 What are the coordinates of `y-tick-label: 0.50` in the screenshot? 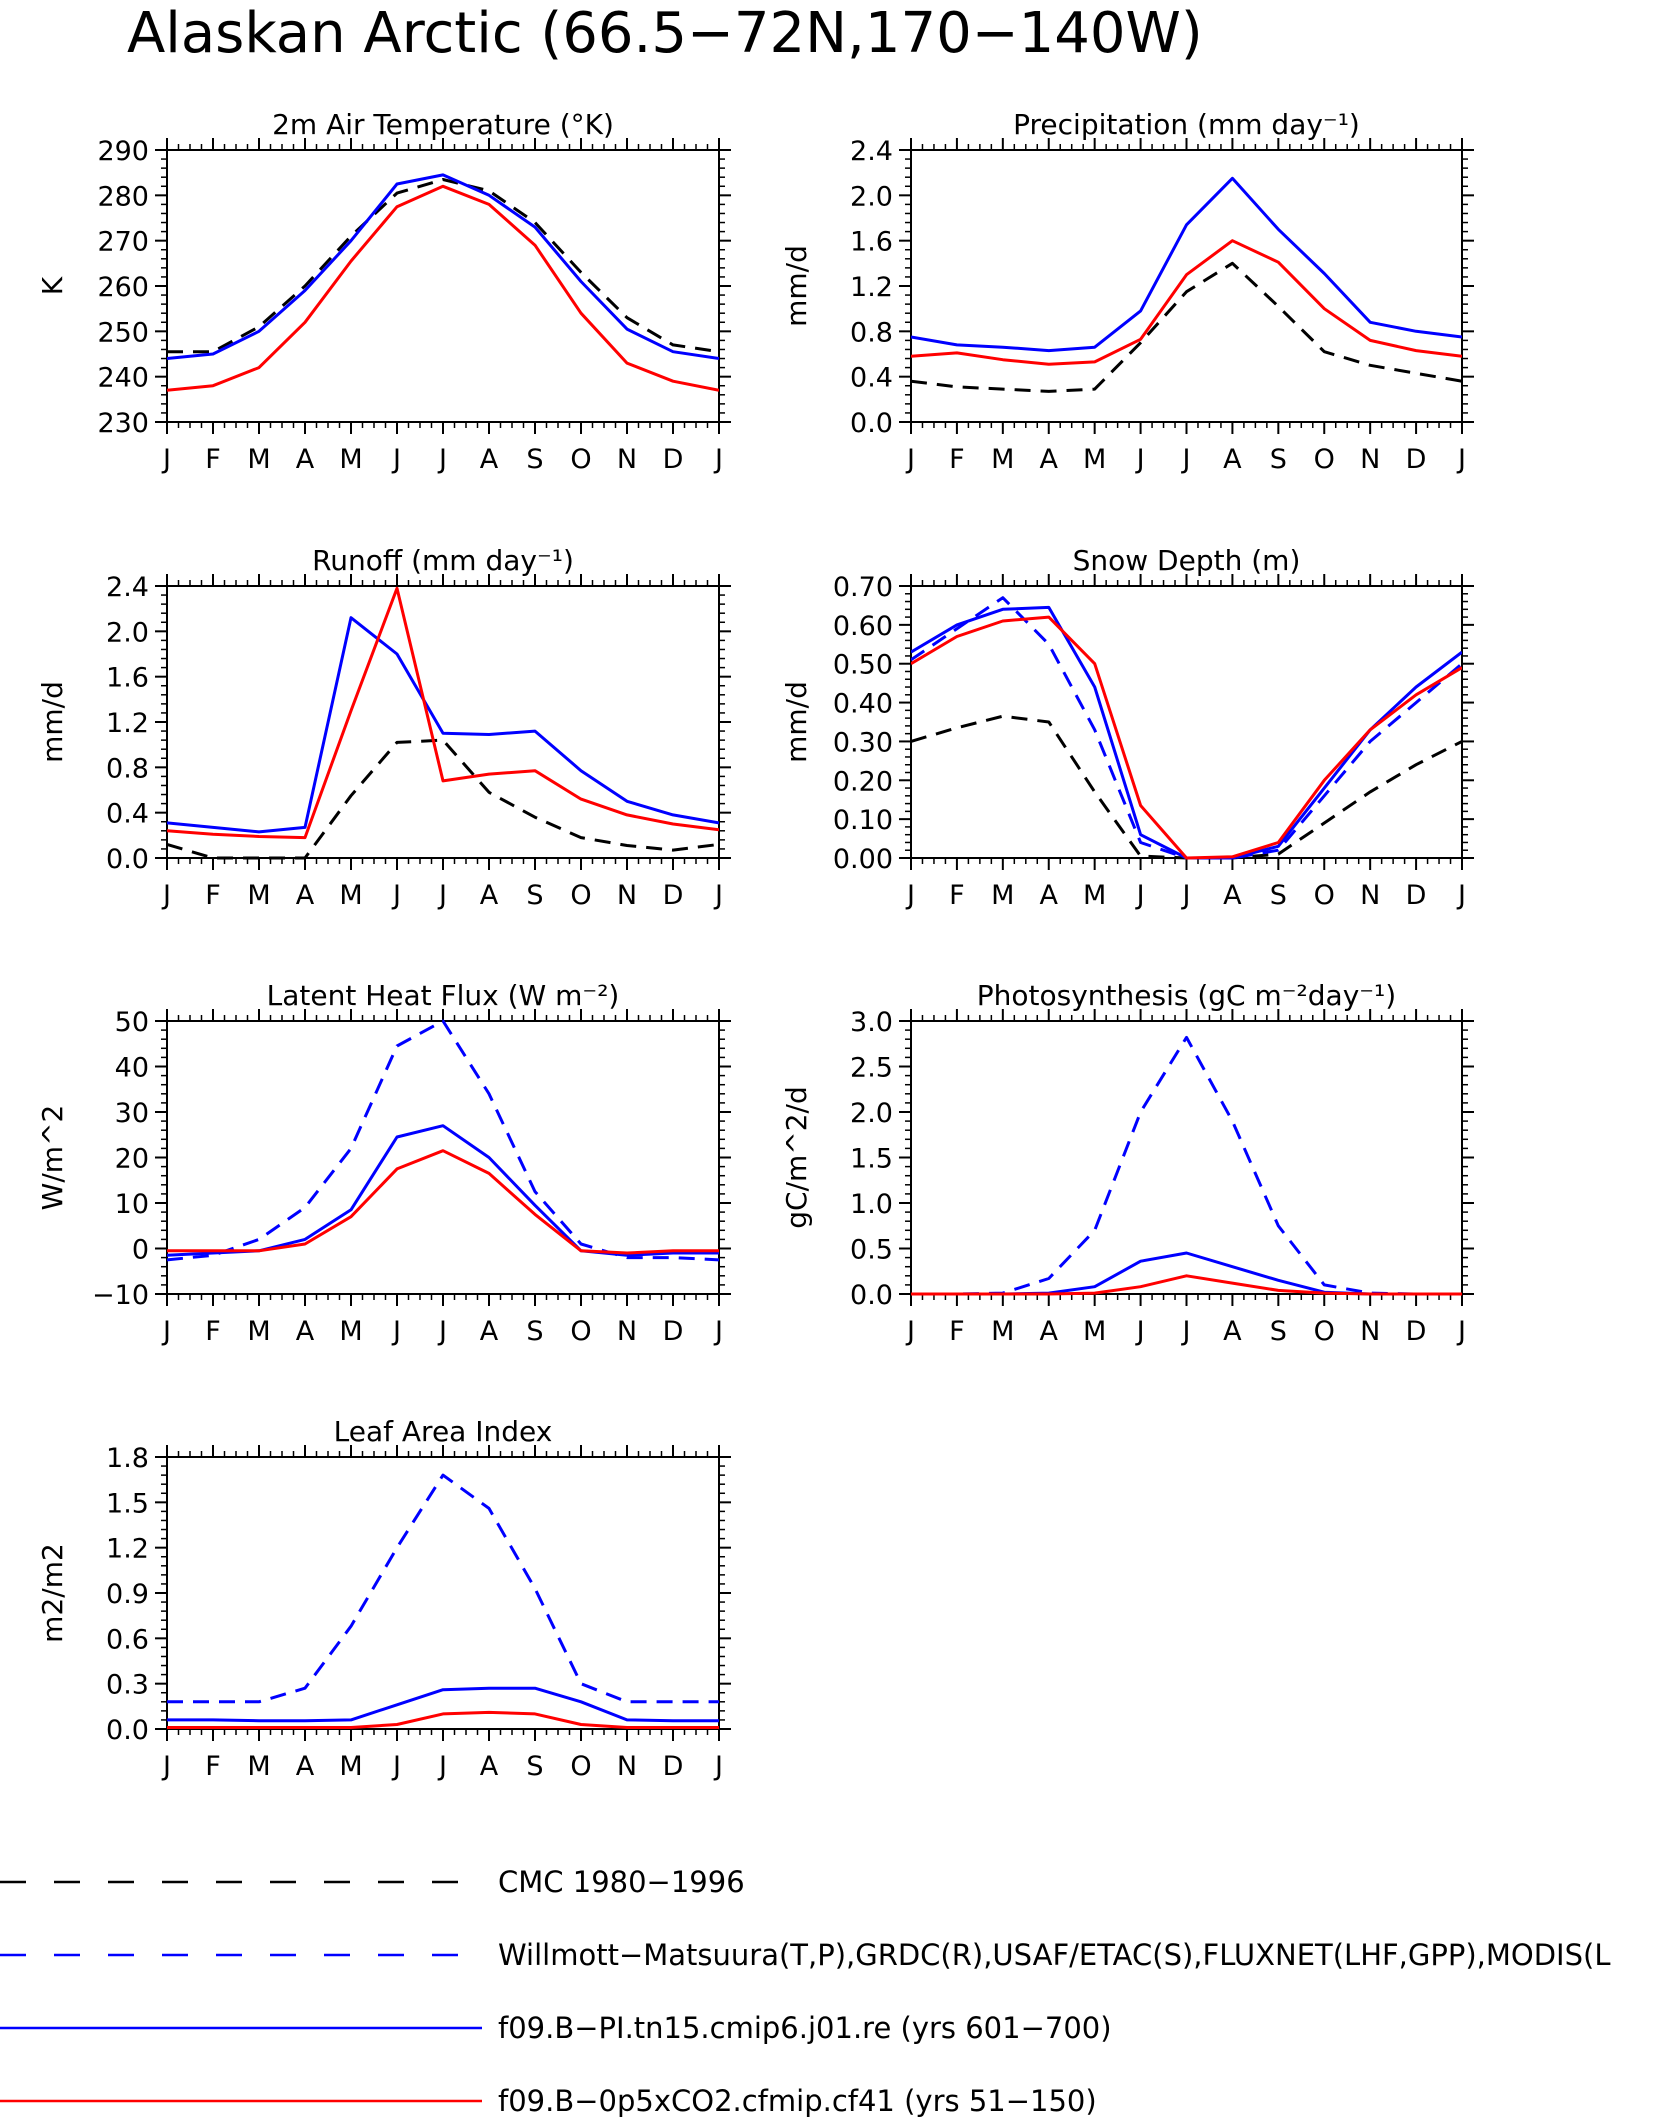 It's located at (863, 665).